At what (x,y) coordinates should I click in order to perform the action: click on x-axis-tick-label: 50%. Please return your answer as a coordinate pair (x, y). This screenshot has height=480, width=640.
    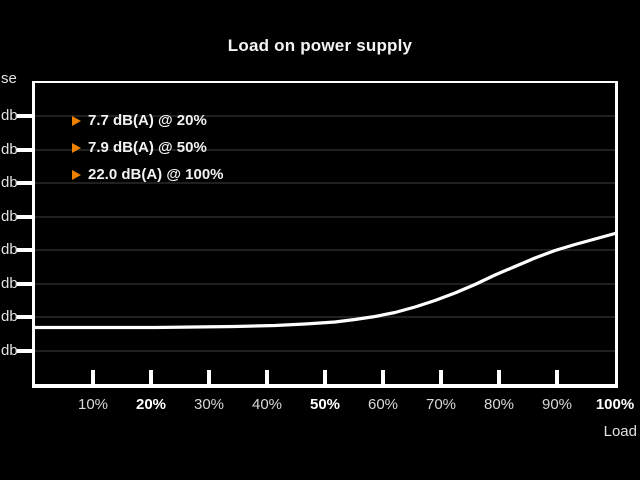
    Looking at the image, I should click on (325, 404).